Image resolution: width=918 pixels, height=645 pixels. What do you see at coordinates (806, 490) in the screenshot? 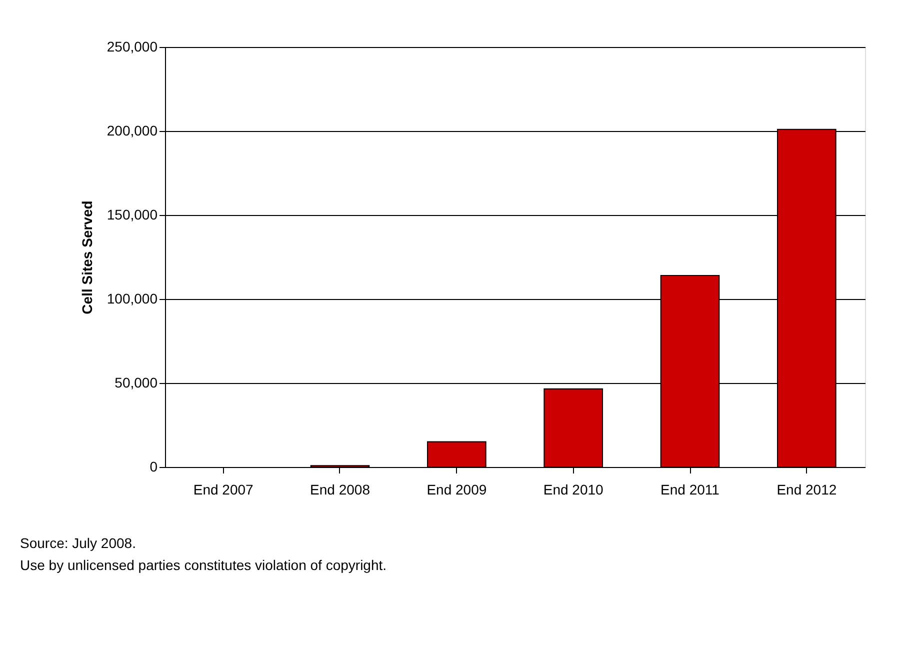
I see `x-tick-label: End 2012` at bounding box center [806, 490].